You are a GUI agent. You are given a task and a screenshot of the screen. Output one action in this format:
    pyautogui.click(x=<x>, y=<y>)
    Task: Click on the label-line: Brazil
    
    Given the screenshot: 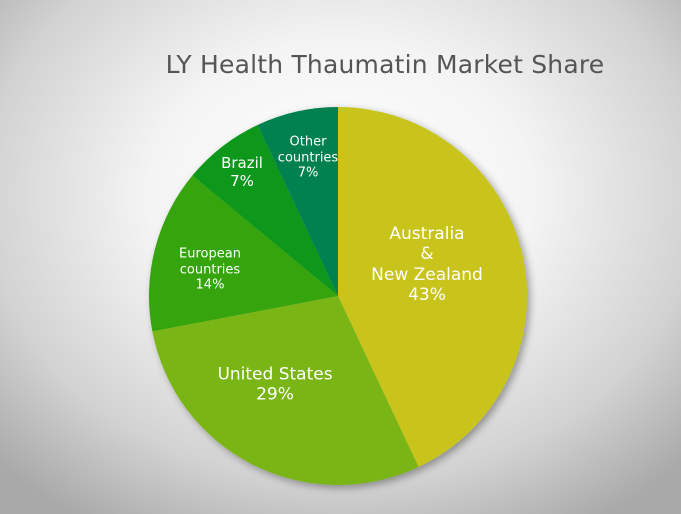 What is the action you would take?
    pyautogui.click(x=242, y=163)
    